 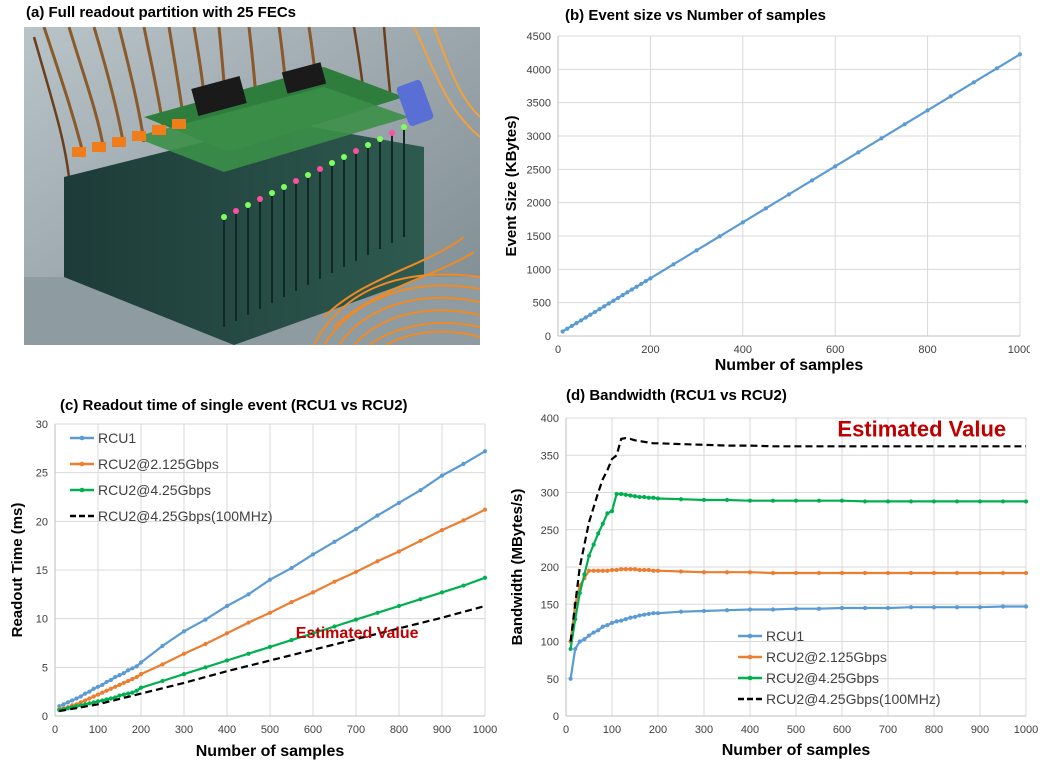 I want to click on x-tick-label: 400, so click(x=227, y=730).